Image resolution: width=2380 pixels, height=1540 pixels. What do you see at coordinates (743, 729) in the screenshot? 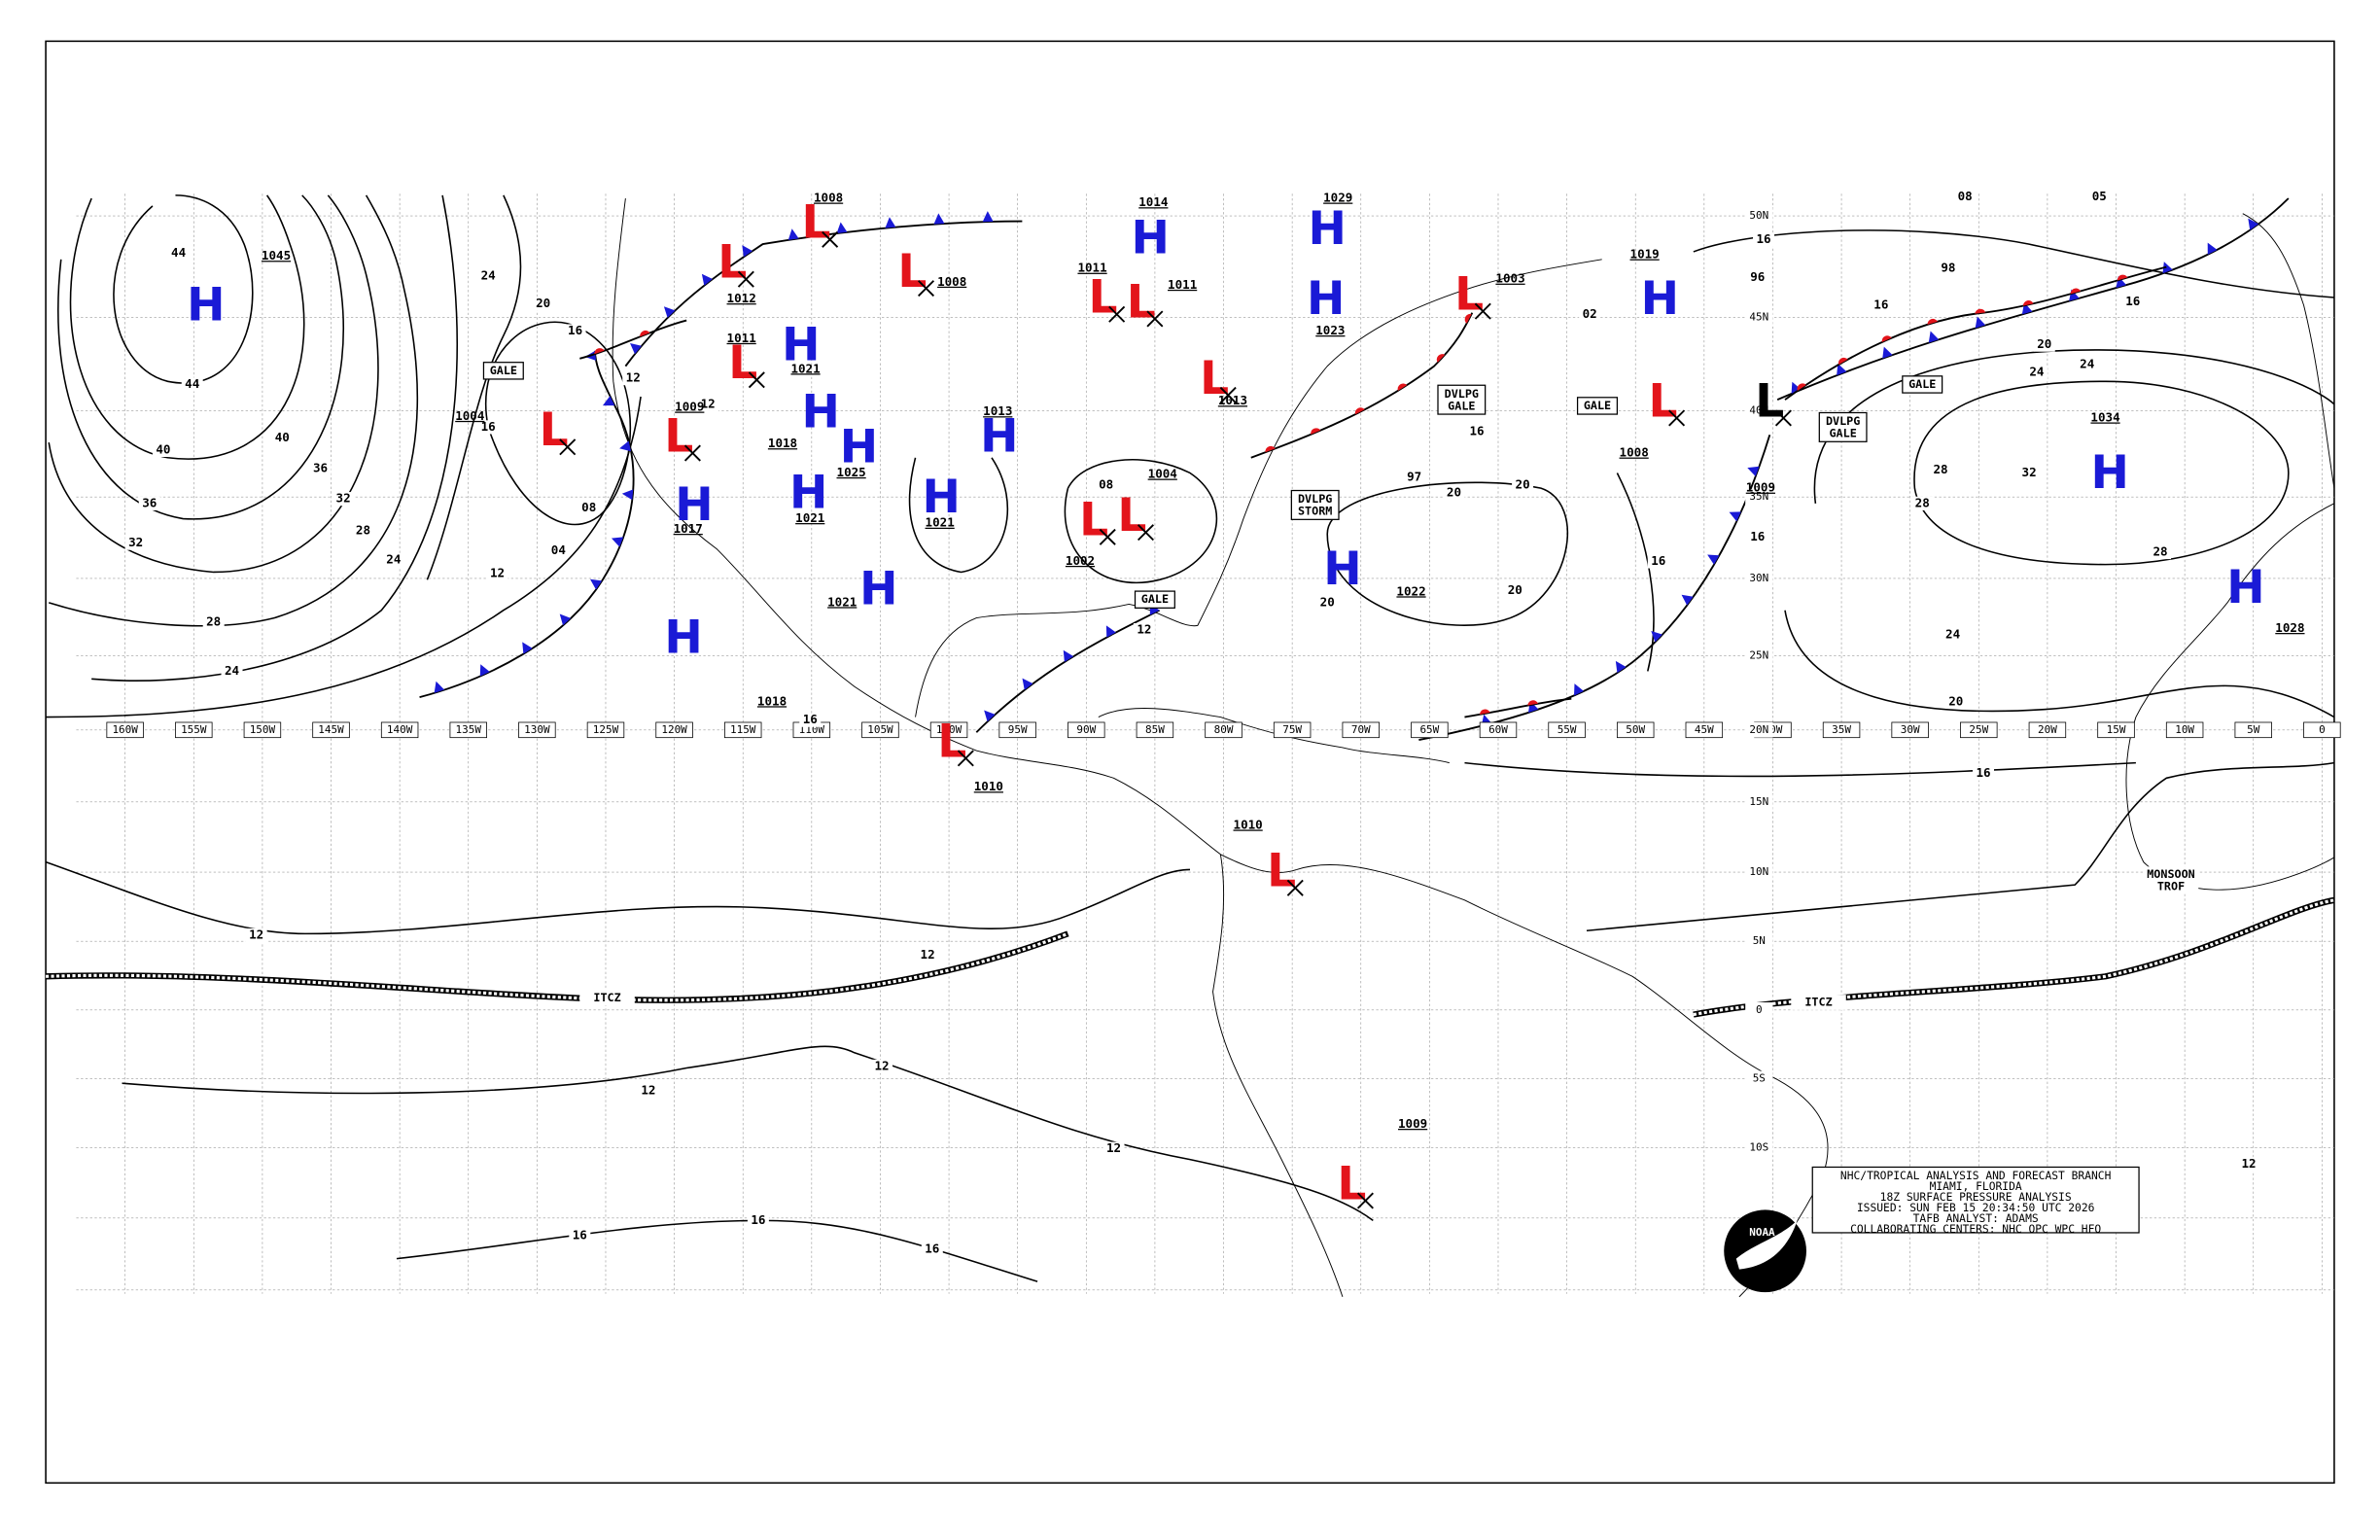
I see `lon-label: 115W` at bounding box center [743, 729].